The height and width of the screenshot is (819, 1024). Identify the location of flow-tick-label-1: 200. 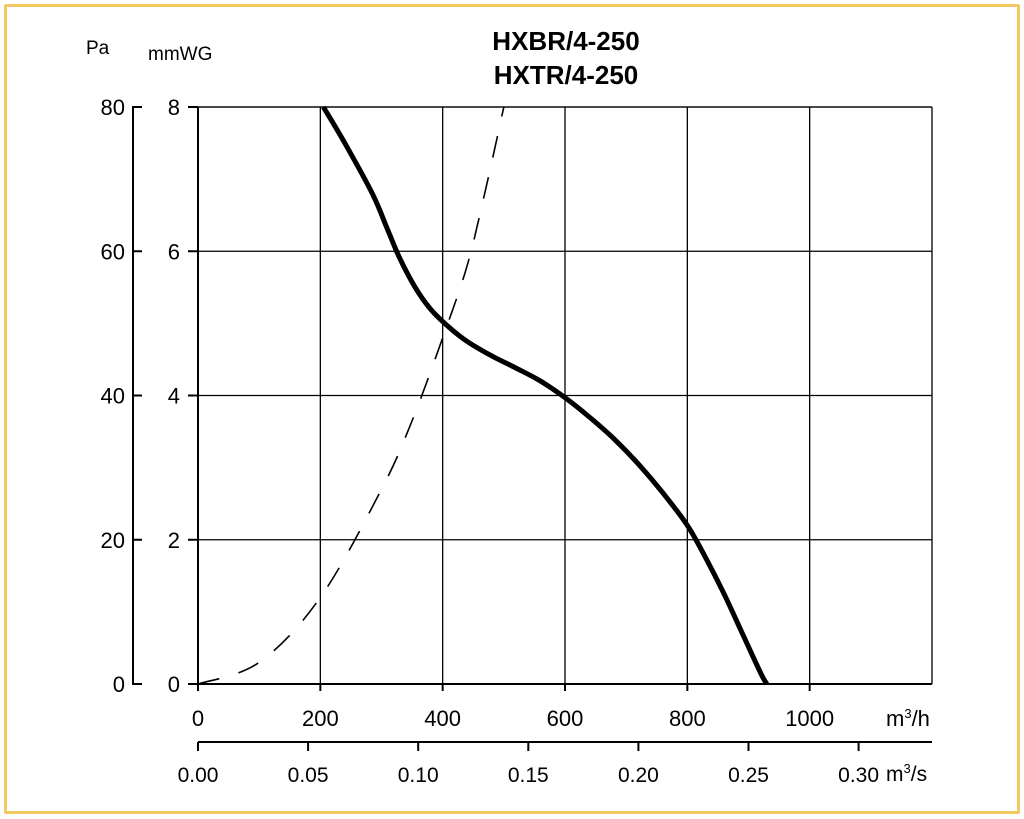
(320, 718).